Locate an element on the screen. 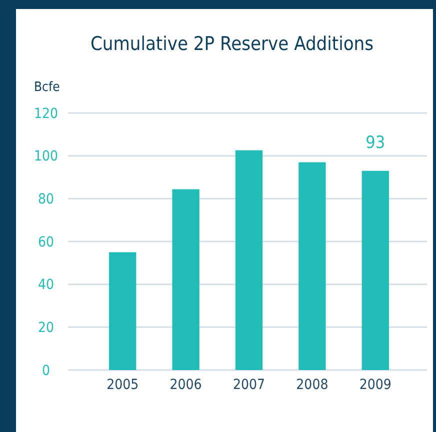 The width and height of the screenshot is (436, 432). y-axis-title: Bcfe is located at coordinates (47, 87).